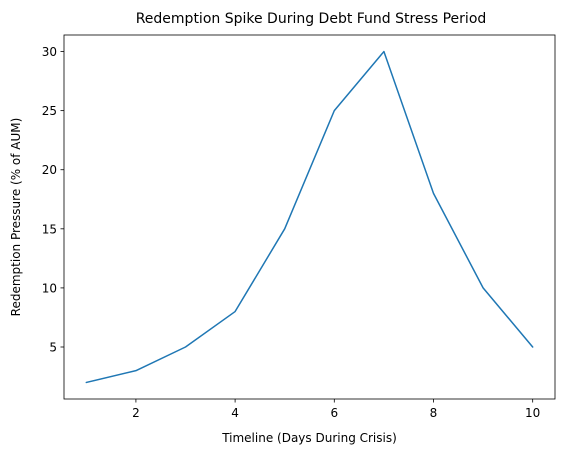  What do you see at coordinates (53, 200) in the screenshot?
I see `y-axis-ticks: 5 10 15 20 25 30` at bounding box center [53, 200].